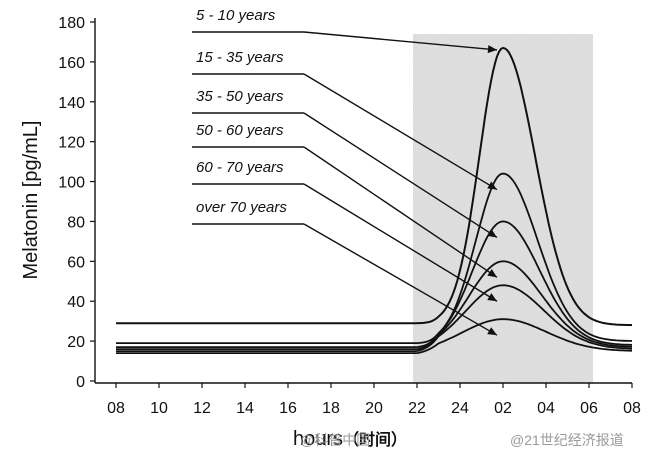 This screenshot has width=650, height=456. What do you see at coordinates (375, 439) in the screenshot?
I see `x-axis-label-suffix: （时间）` at bounding box center [375, 439].